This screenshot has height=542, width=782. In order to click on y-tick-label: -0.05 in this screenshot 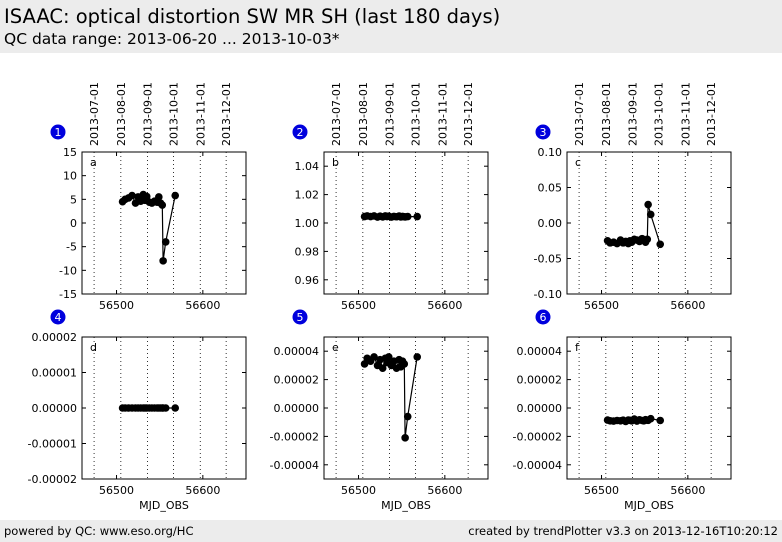, I will do `click(548, 259)`.